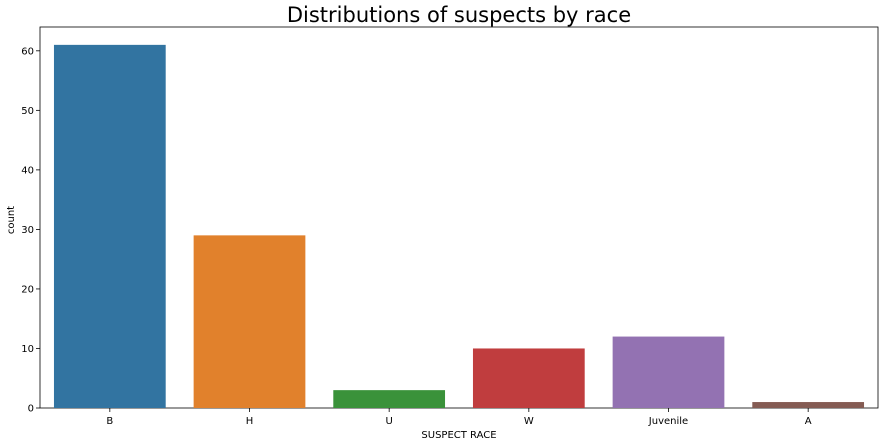 This screenshot has width=888, height=446. Describe the element at coordinates (389, 421) in the screenshot. I see `x-tick-label: U` at that location.